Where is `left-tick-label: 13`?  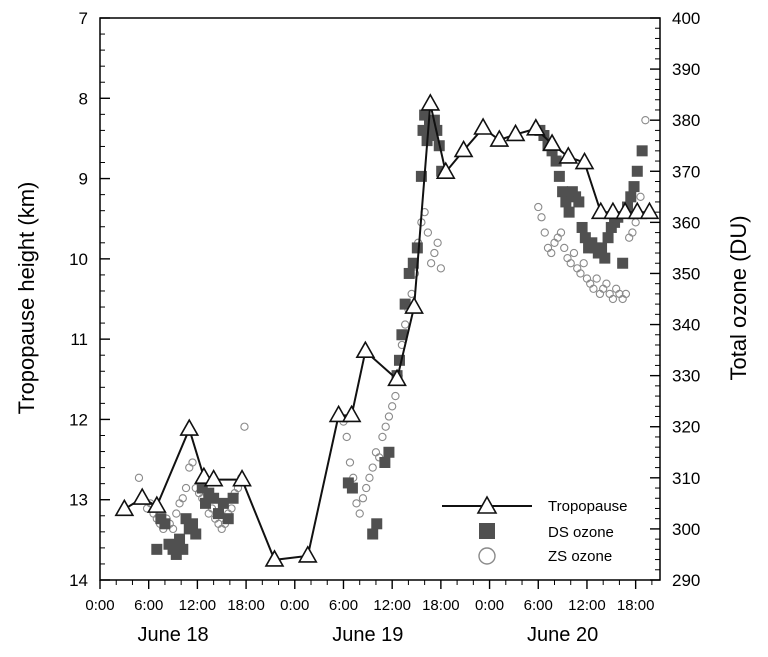 left-tick-label: 13 is located at coordinates (78, 500).